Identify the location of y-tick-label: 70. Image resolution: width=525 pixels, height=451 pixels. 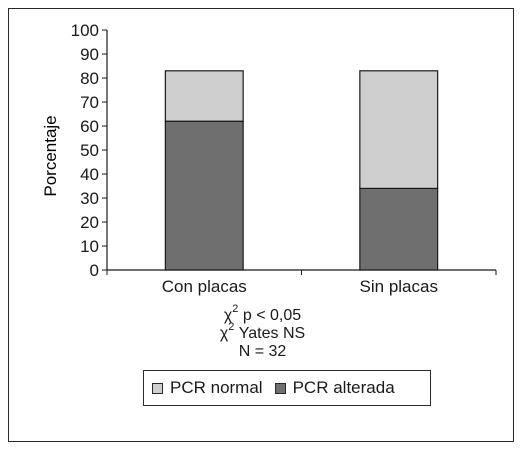
(89, 102).